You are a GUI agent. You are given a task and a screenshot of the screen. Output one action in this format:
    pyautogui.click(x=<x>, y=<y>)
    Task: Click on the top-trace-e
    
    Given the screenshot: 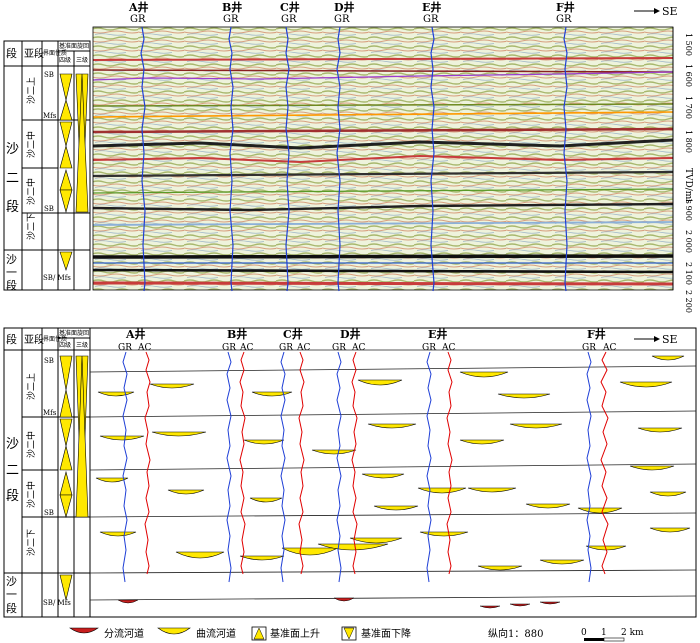 What is the action you would take?
    pyautogui.click(x=432, y=159)
    